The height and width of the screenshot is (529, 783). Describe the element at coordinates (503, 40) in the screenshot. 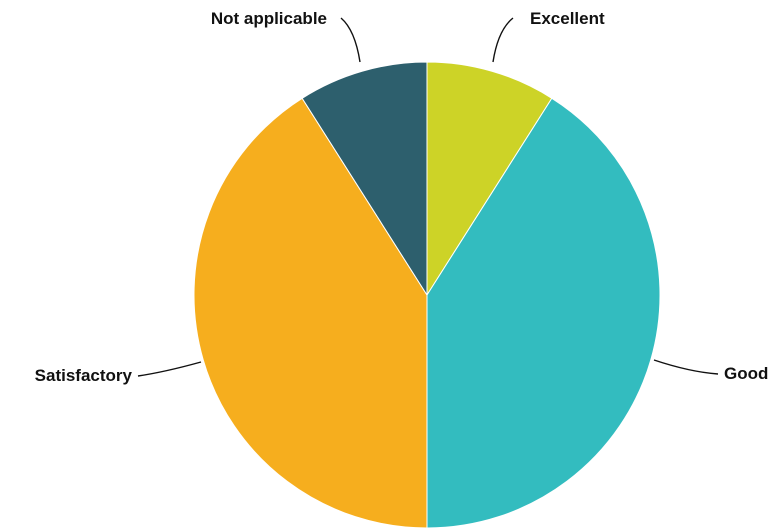

I see `leader-line-excellent` at that location.